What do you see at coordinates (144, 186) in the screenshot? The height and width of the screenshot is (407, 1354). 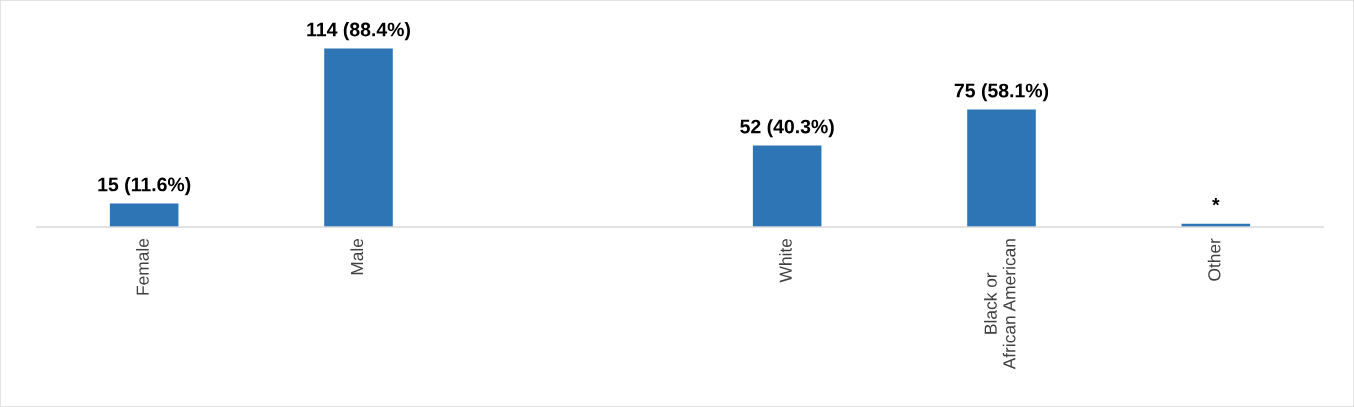 I see `data-label: 15 (11.6%)` at bounding box center [144, 186].